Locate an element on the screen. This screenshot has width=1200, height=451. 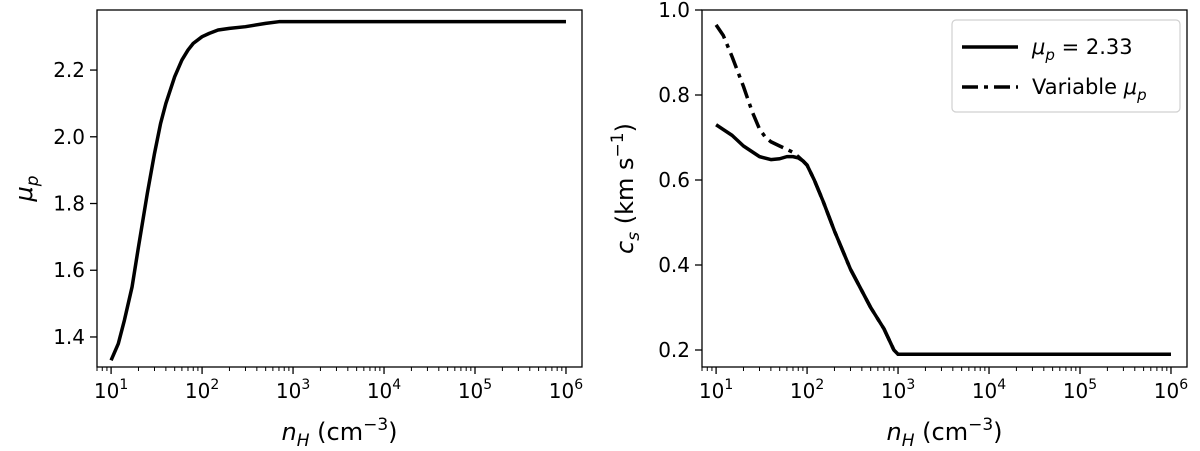
y-axis-unit: (km s is located at coordinates (625, 194).